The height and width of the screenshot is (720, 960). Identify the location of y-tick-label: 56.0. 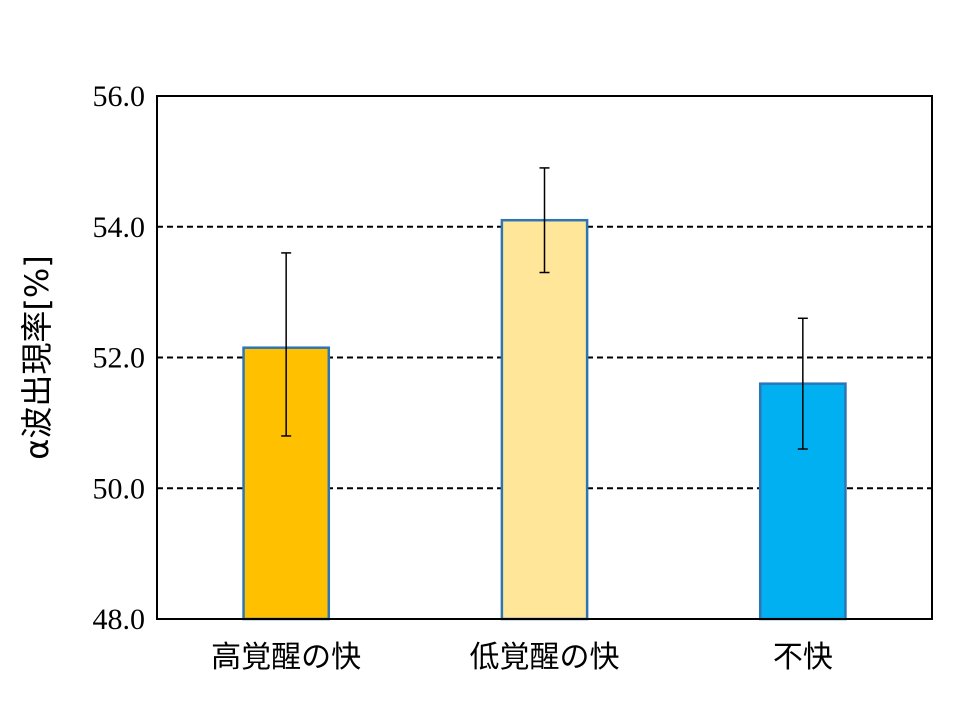
(119, 96).